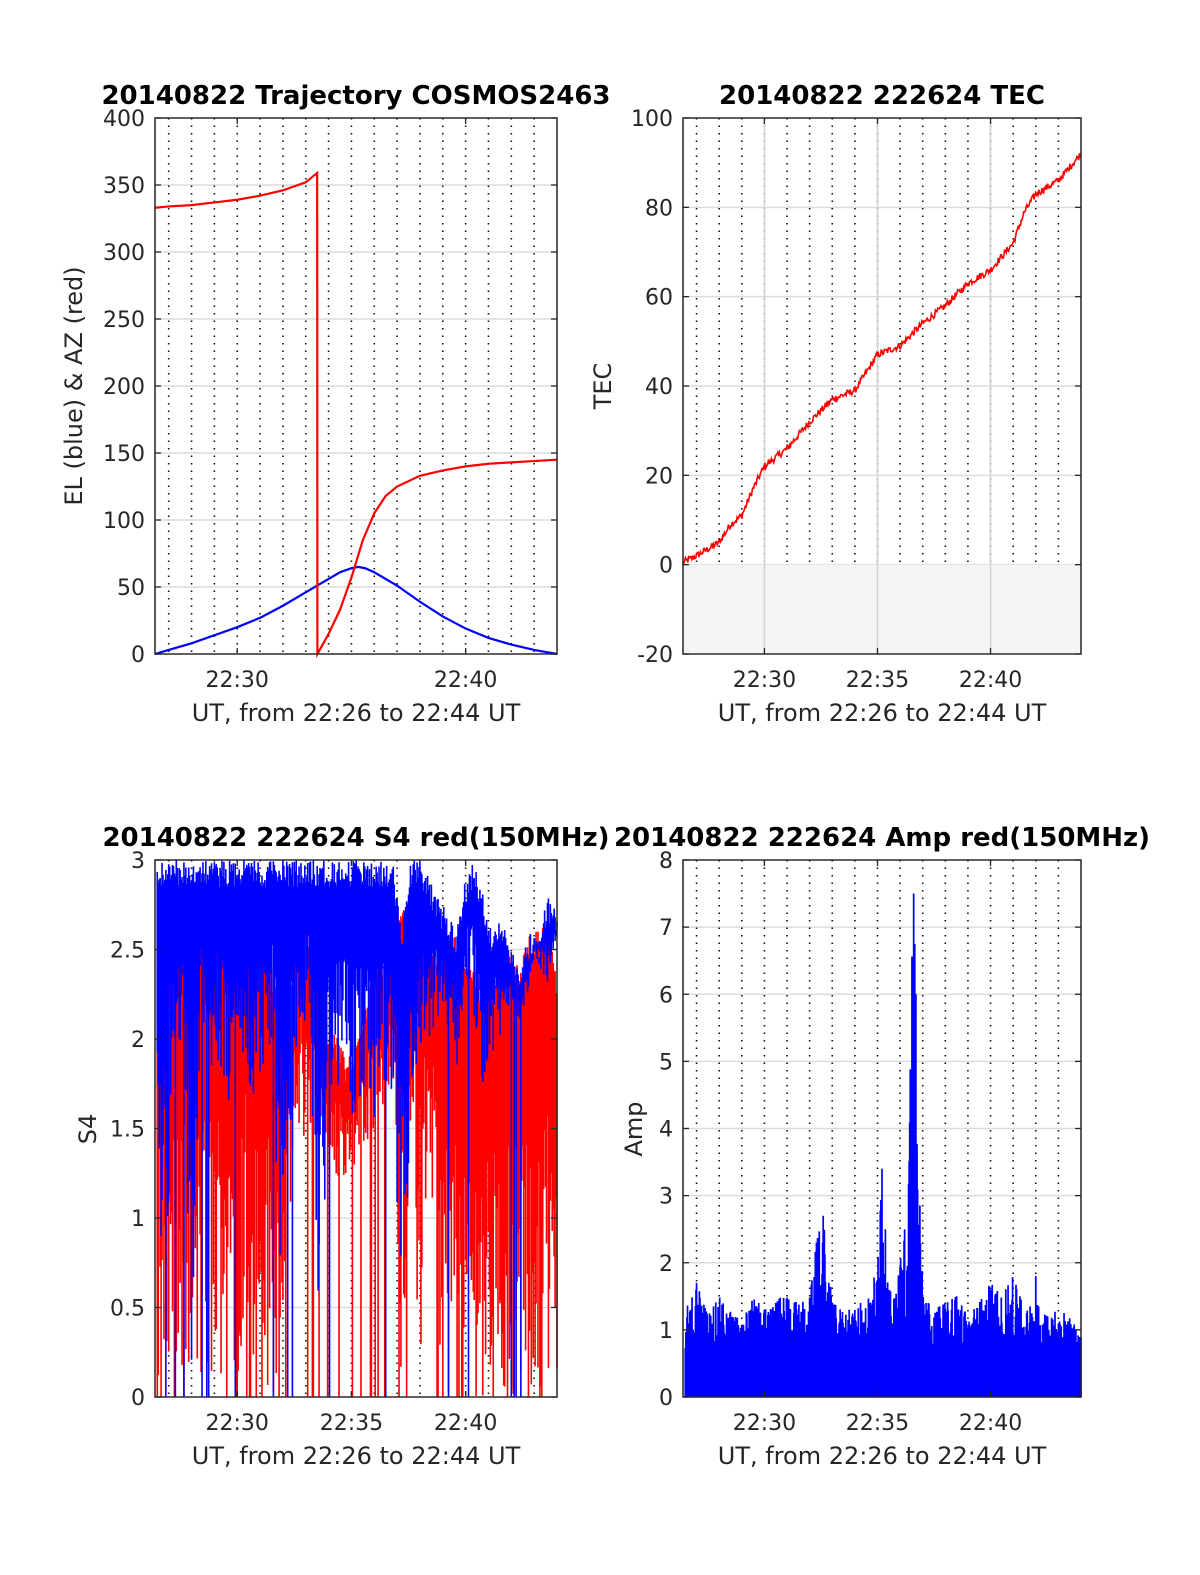  I want to click on tec-grid, so click(882, 386).